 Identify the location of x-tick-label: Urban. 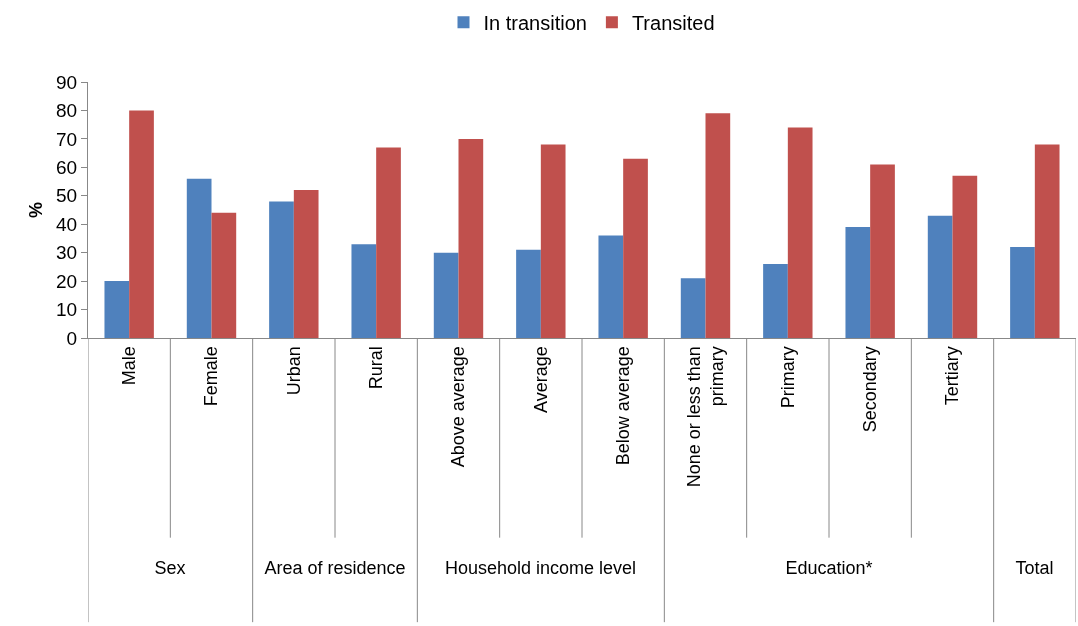
(293, 371).